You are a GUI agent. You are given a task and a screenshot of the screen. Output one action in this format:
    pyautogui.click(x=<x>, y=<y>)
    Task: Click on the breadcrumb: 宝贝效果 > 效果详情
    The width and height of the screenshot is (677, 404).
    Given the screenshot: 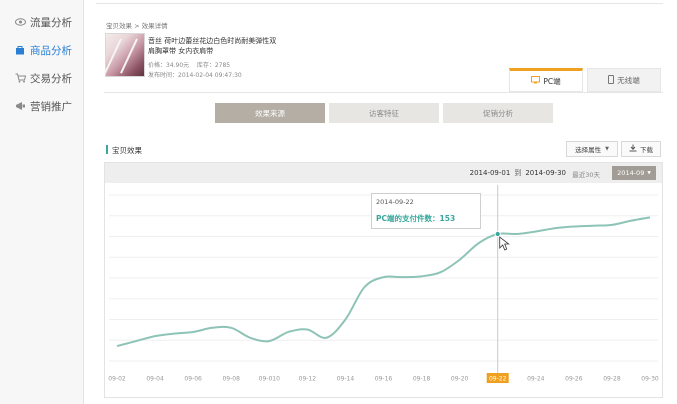 What is the action you would take?
    pyautogui.click(x=137, y=26)
    